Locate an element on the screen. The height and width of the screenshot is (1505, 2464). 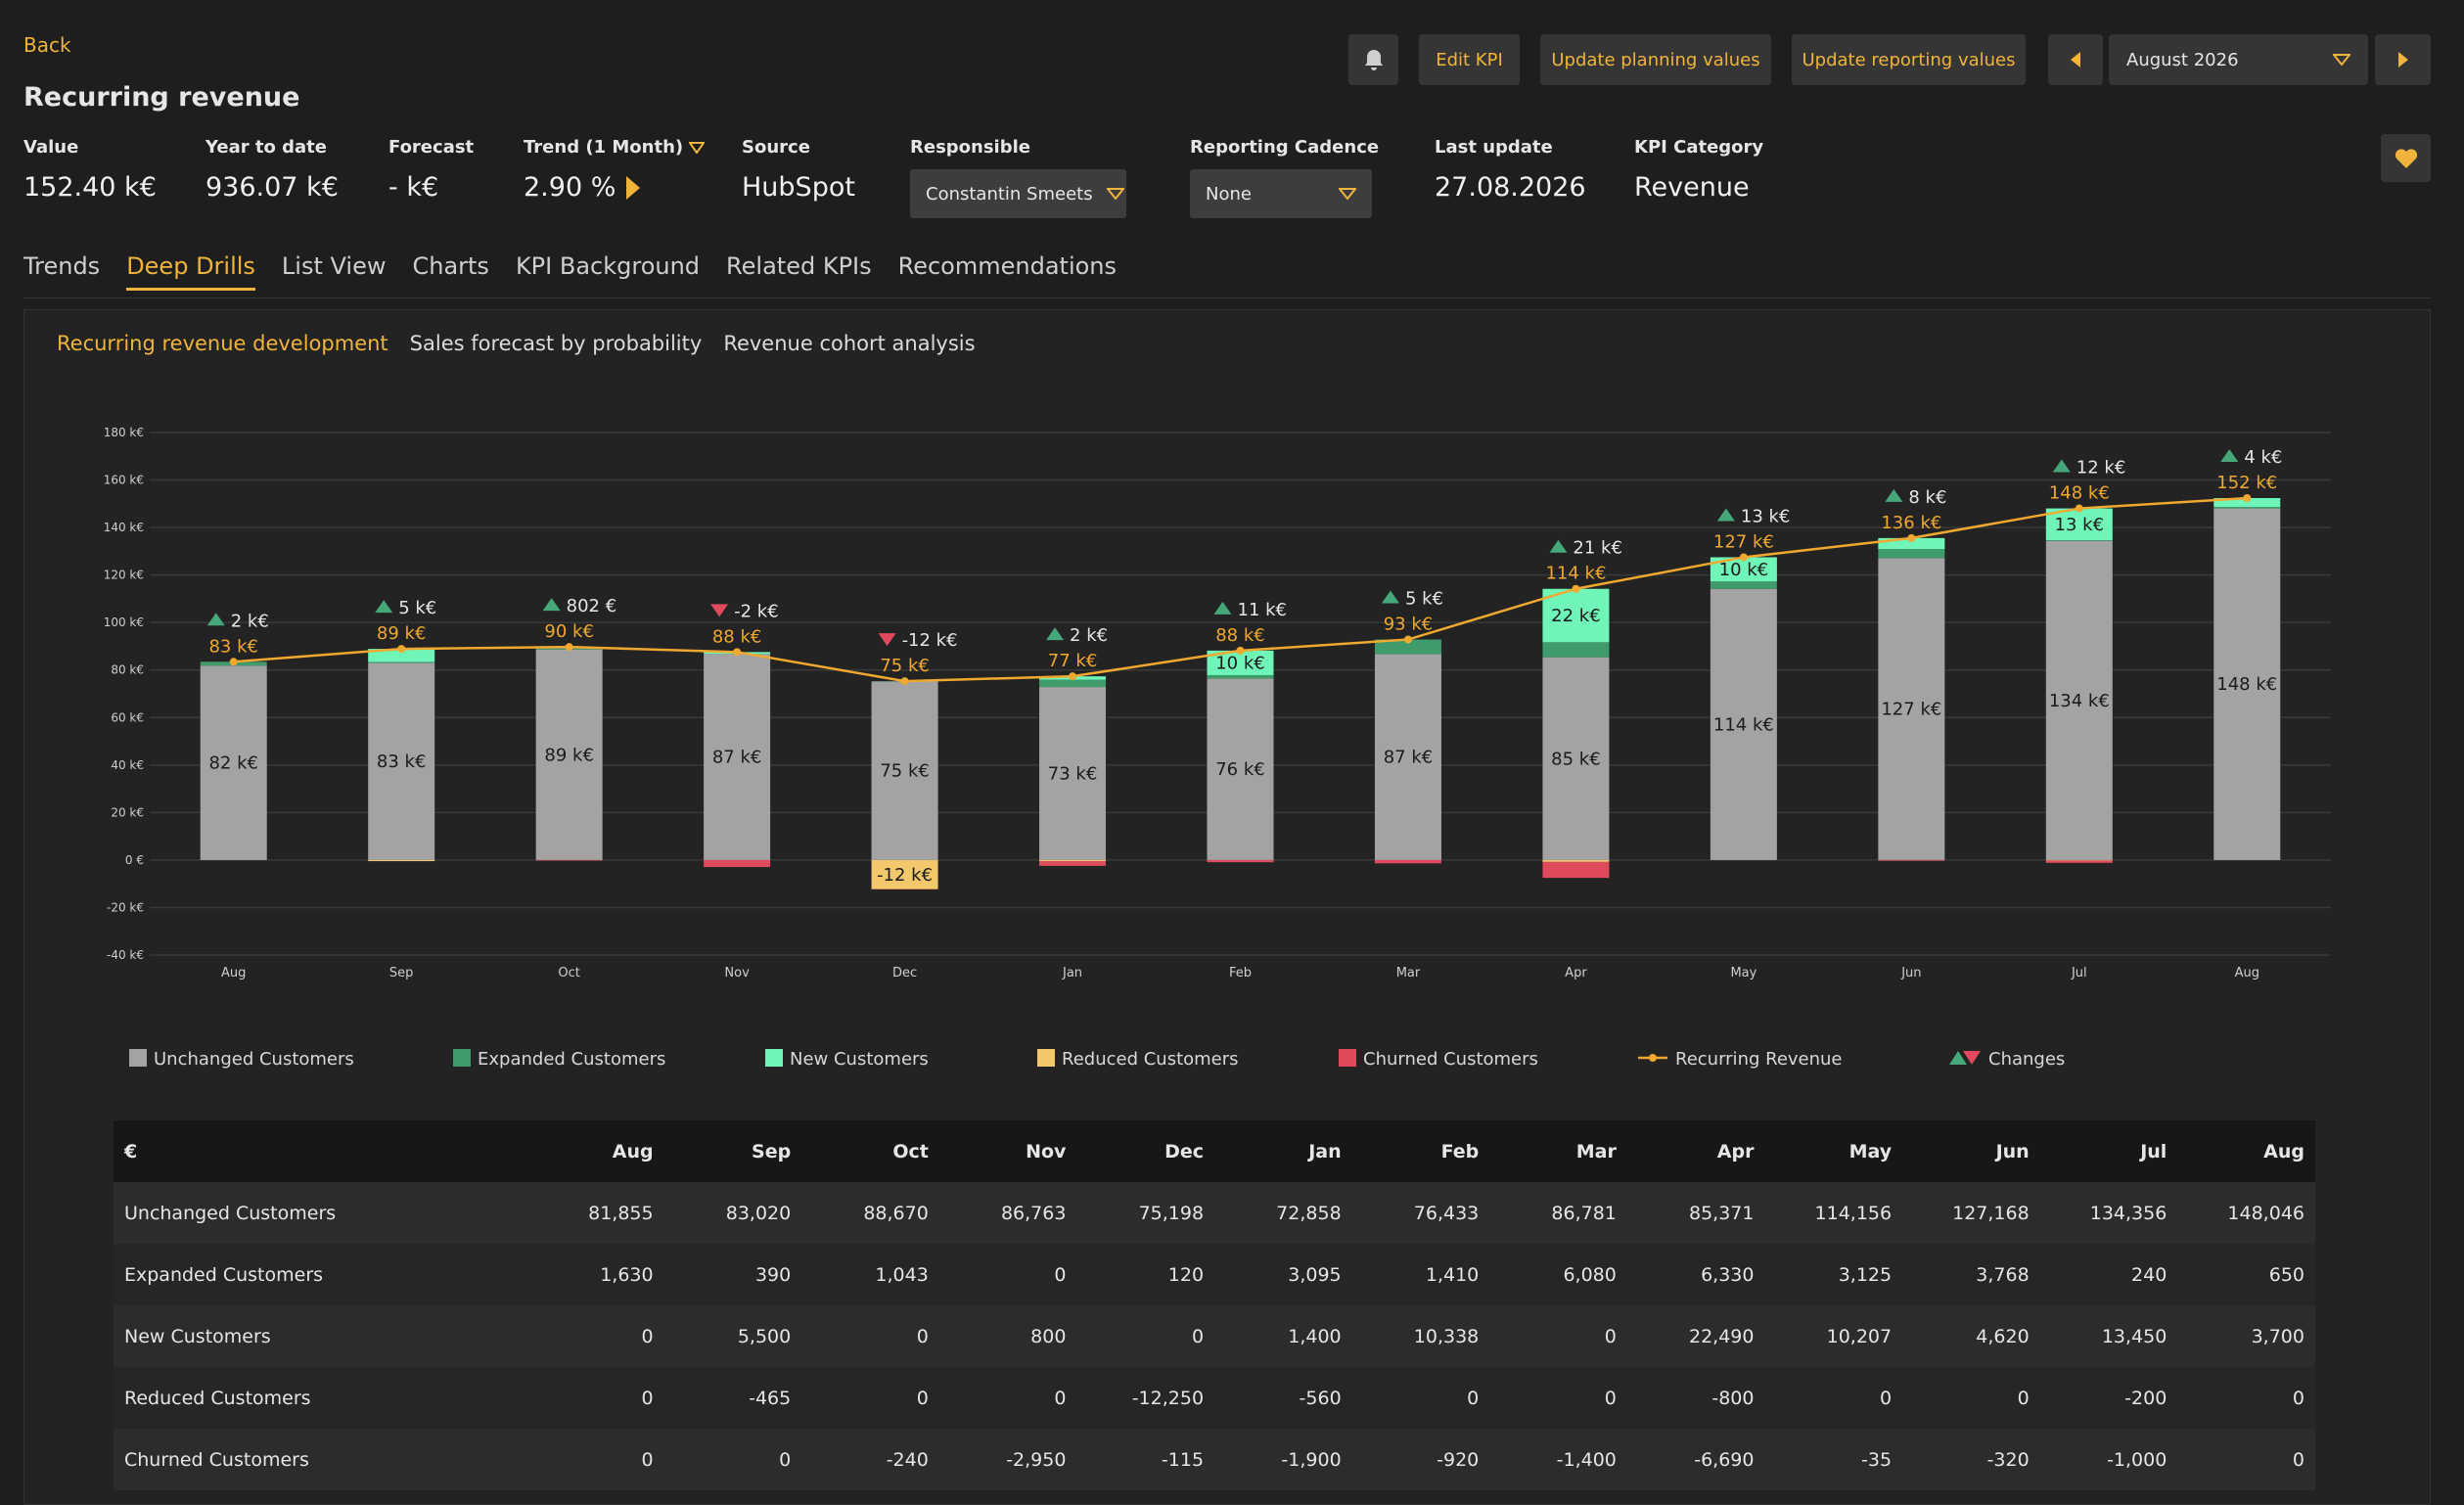
table-cell: -12,250 is located at coordinates (1145, 1398).